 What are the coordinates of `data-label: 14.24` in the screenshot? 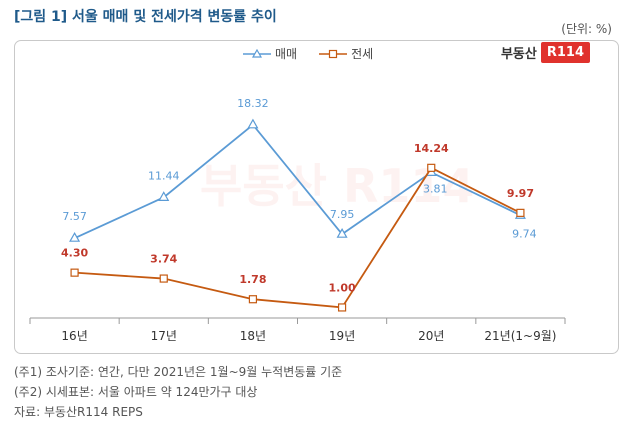 It's located at (431, 148).